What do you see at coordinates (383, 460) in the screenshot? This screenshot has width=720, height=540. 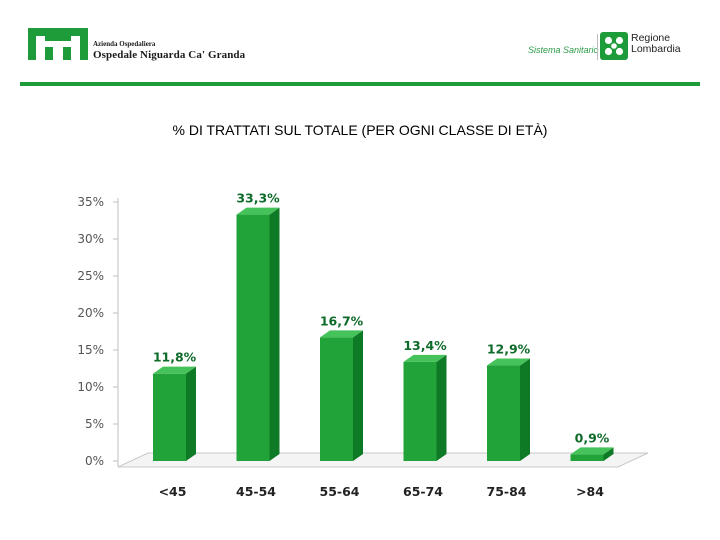 I see `chart-floor` at bounding box center [383, 460].